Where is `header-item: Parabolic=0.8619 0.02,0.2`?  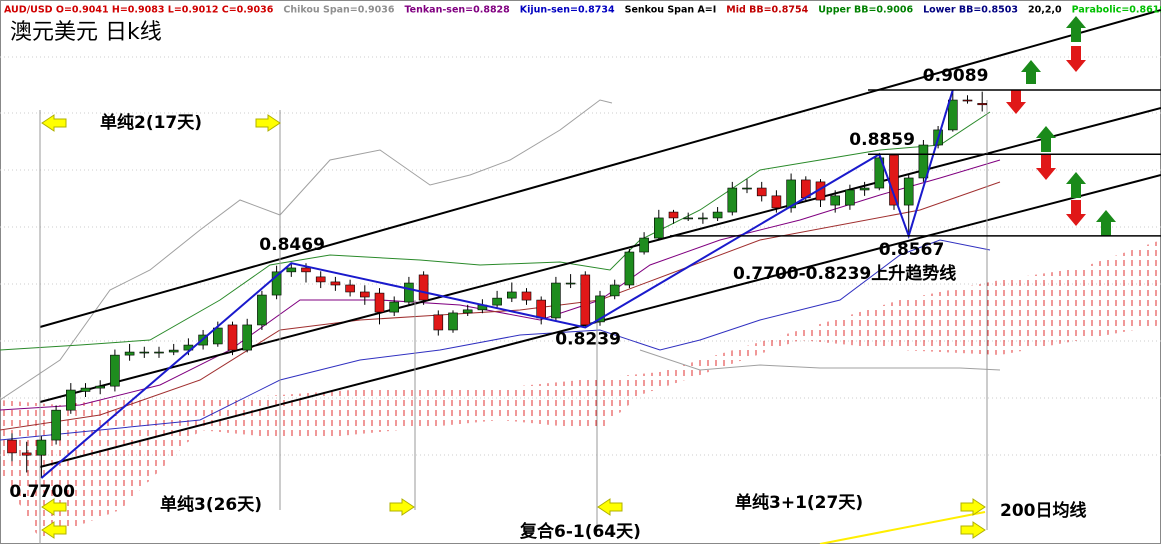 header-item: Parabolic=0.8619 0.02,0.2 is located at coordinates (1116, 10).